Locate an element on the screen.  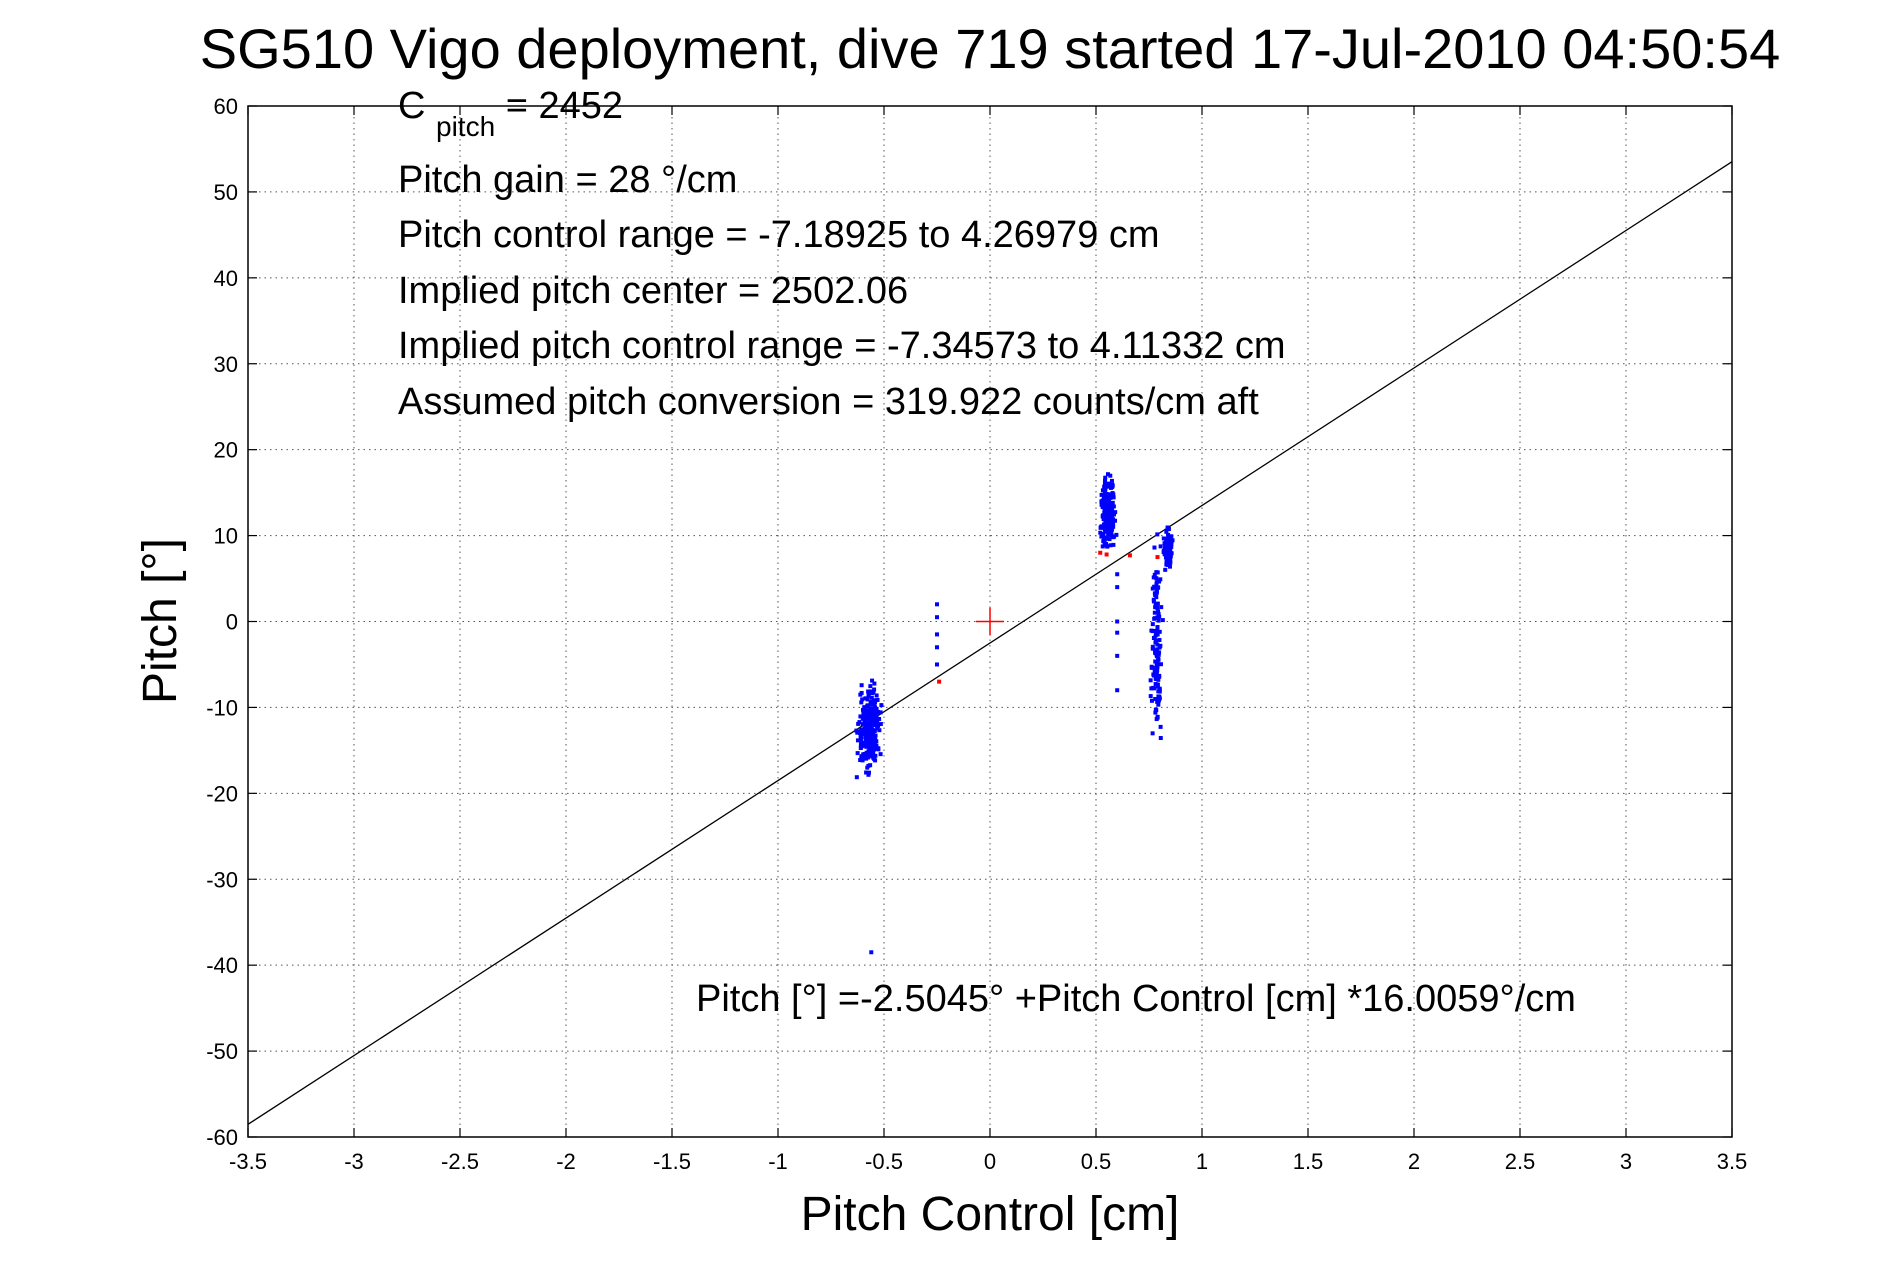
x-tick-label: 2.5 is located at coordinates (1520, 1161).